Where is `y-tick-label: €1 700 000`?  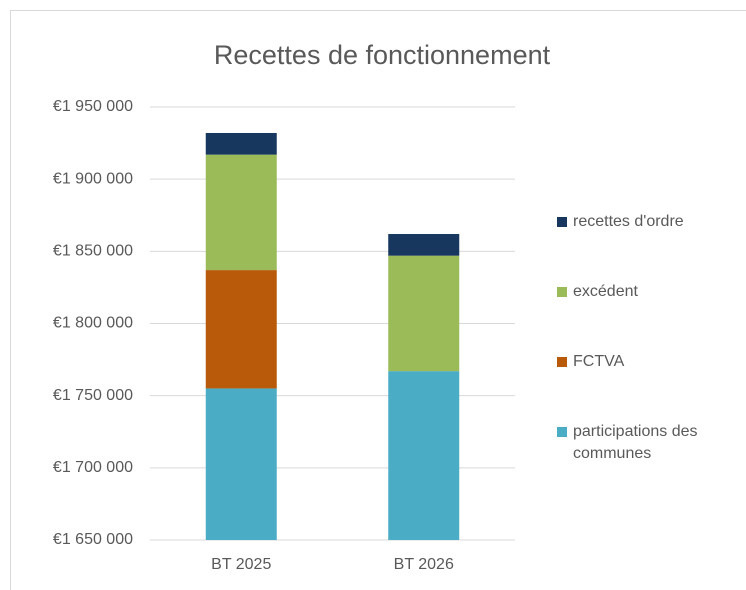 y-tick-label: €1 700 000 is located at coordinates (93, 467).